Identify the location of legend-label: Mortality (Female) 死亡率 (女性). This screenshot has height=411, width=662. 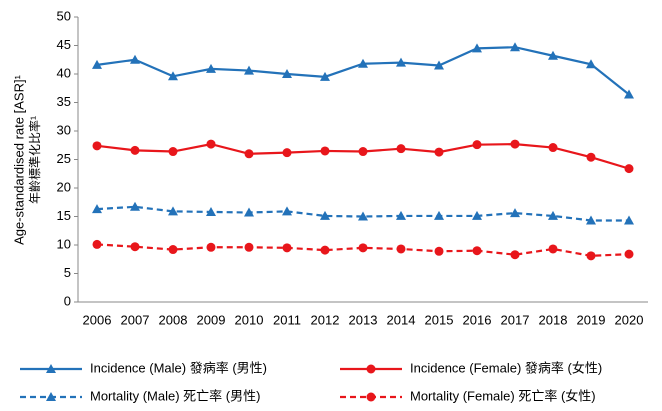
(503, 395).